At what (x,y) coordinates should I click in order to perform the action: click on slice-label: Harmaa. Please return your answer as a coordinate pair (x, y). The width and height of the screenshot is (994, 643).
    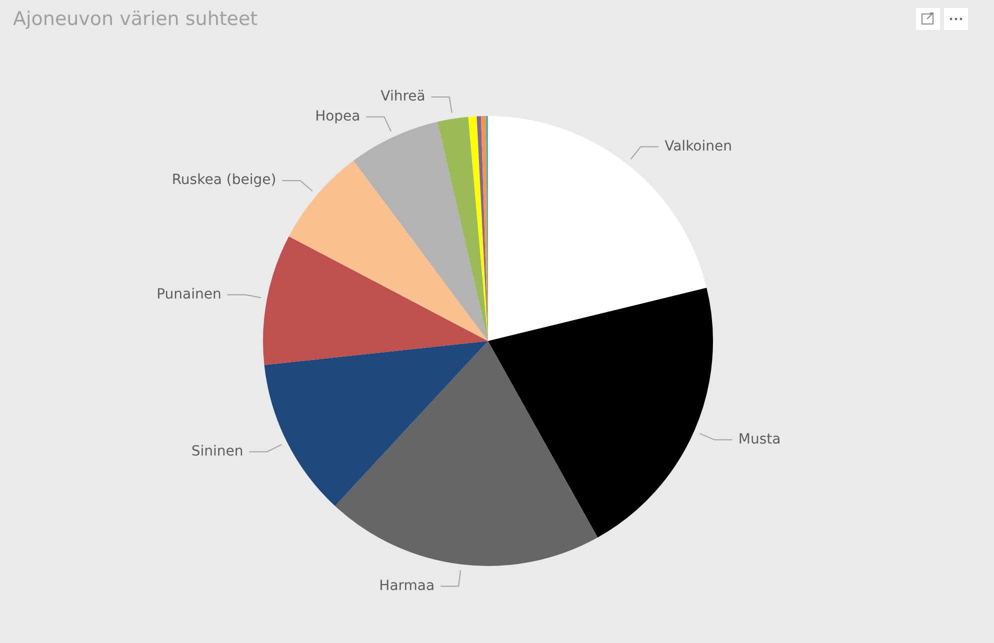
    Looking at the image, I should click on (407, 586).